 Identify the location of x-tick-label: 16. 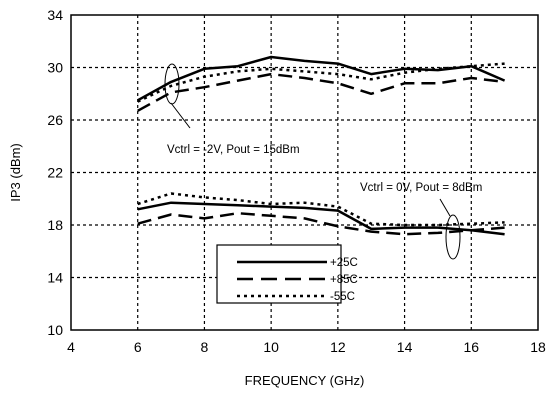
(471, 347).